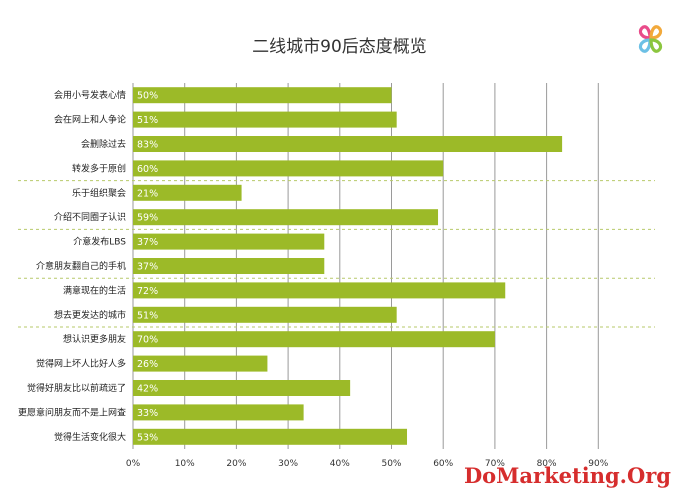 Image resolution: width=679 pixels, height=496 pixels. Describe the element at coordinates (147, 291) in the screenshot. I see `data-label: 72%` at that location.